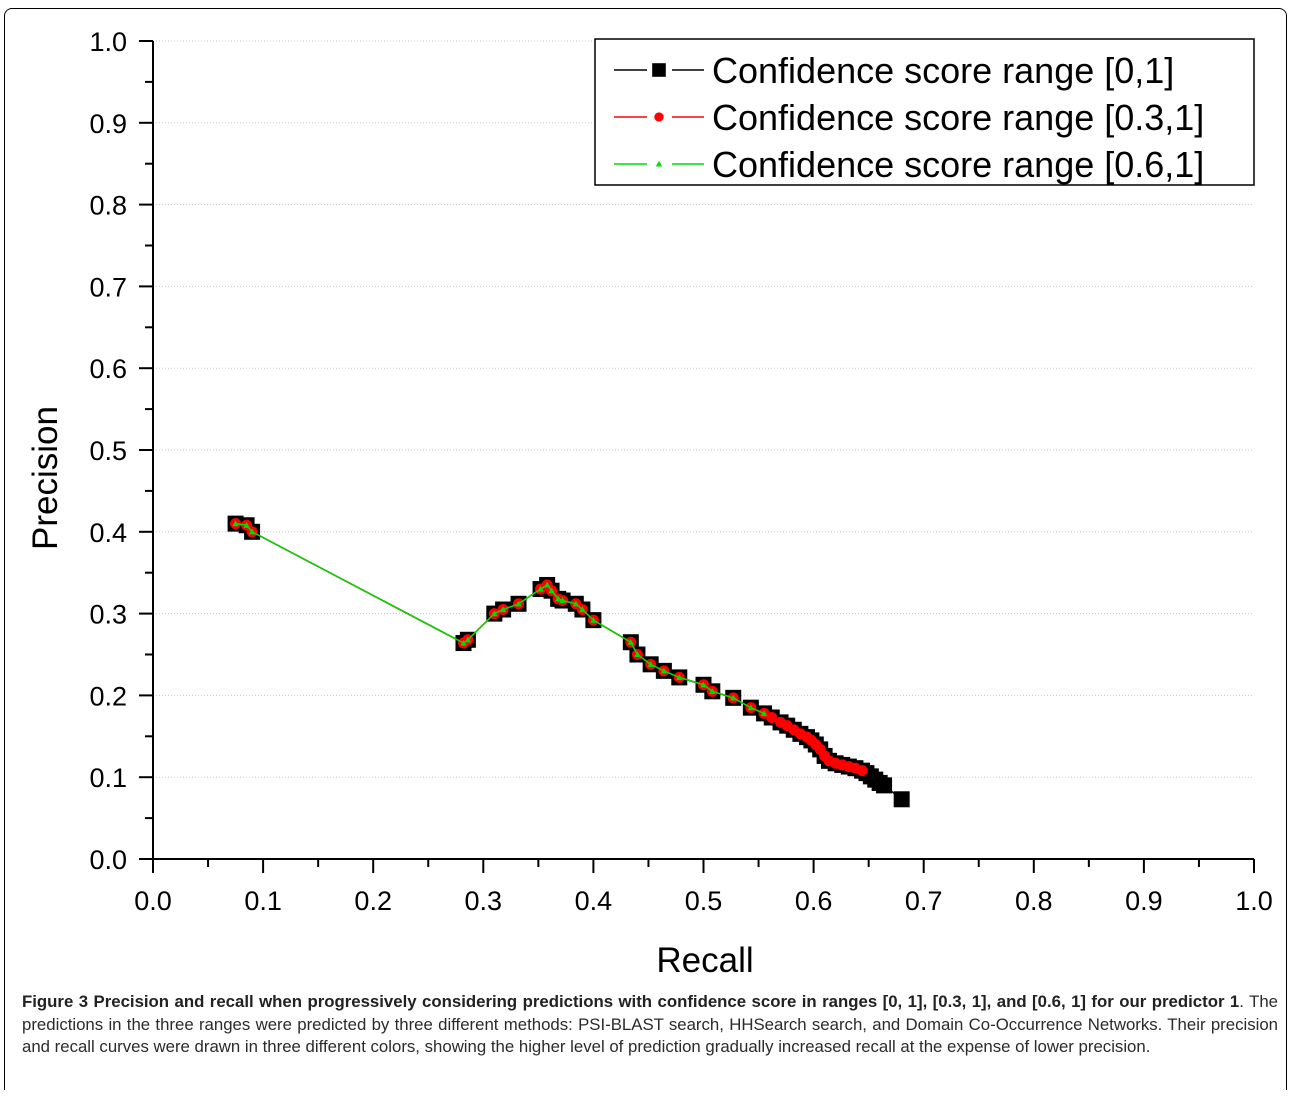  Describe the element at coordinates (924, 901) in the screenshot. I see `x-tick-label: 0.7` at that location.